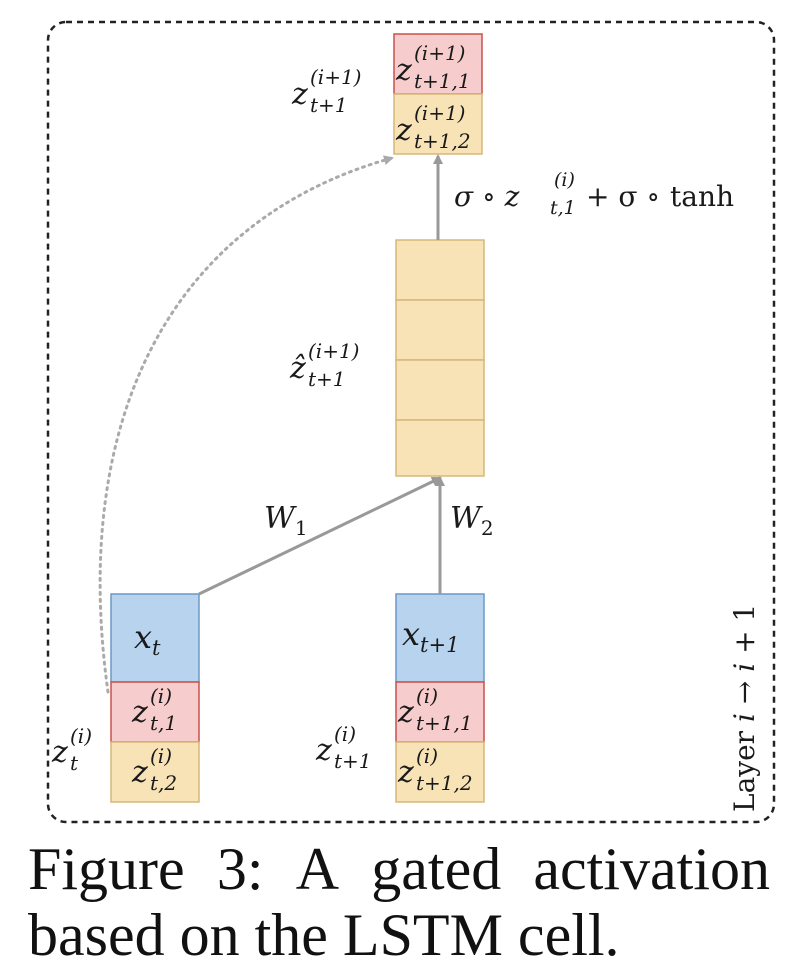  I want to click on caption-word: activation, so click(651, 869).